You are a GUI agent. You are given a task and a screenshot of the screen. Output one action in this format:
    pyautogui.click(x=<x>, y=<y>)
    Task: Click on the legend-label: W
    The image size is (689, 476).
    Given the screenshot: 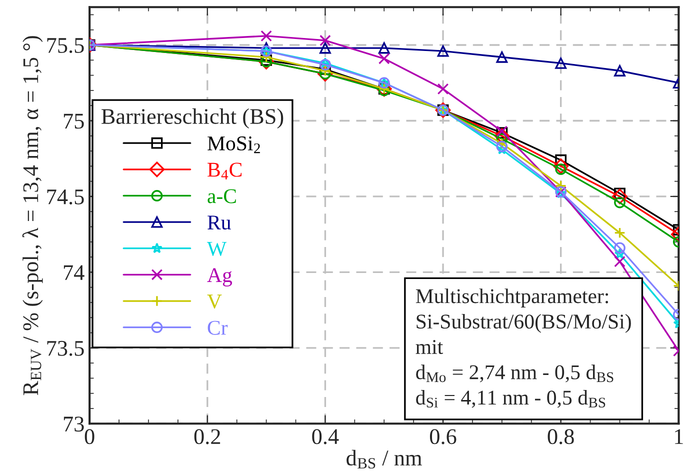 What is the action you would take?
    pyautogui.click(x=216, y=249)
    